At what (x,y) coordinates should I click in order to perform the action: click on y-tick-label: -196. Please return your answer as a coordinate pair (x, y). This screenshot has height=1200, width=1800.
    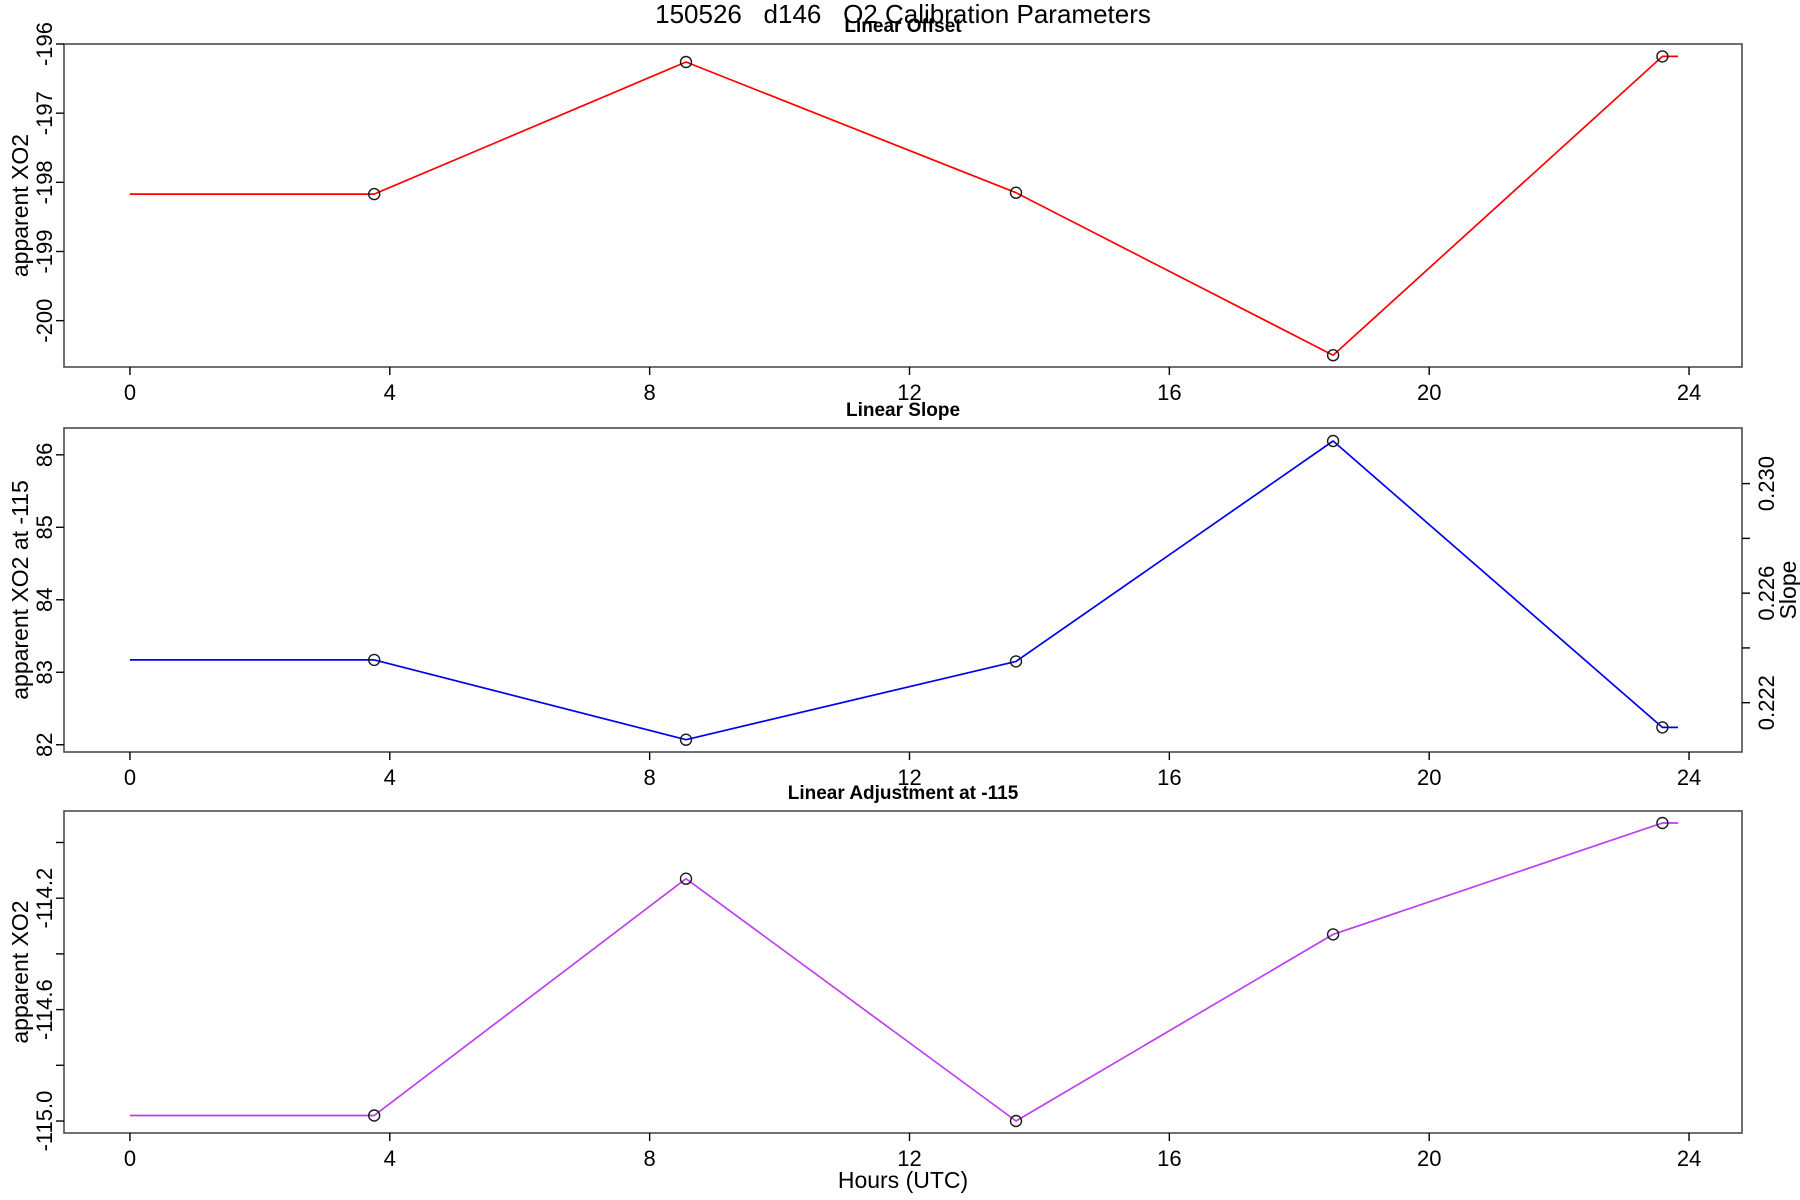
    Looking at the image, I should click on (44, 44).